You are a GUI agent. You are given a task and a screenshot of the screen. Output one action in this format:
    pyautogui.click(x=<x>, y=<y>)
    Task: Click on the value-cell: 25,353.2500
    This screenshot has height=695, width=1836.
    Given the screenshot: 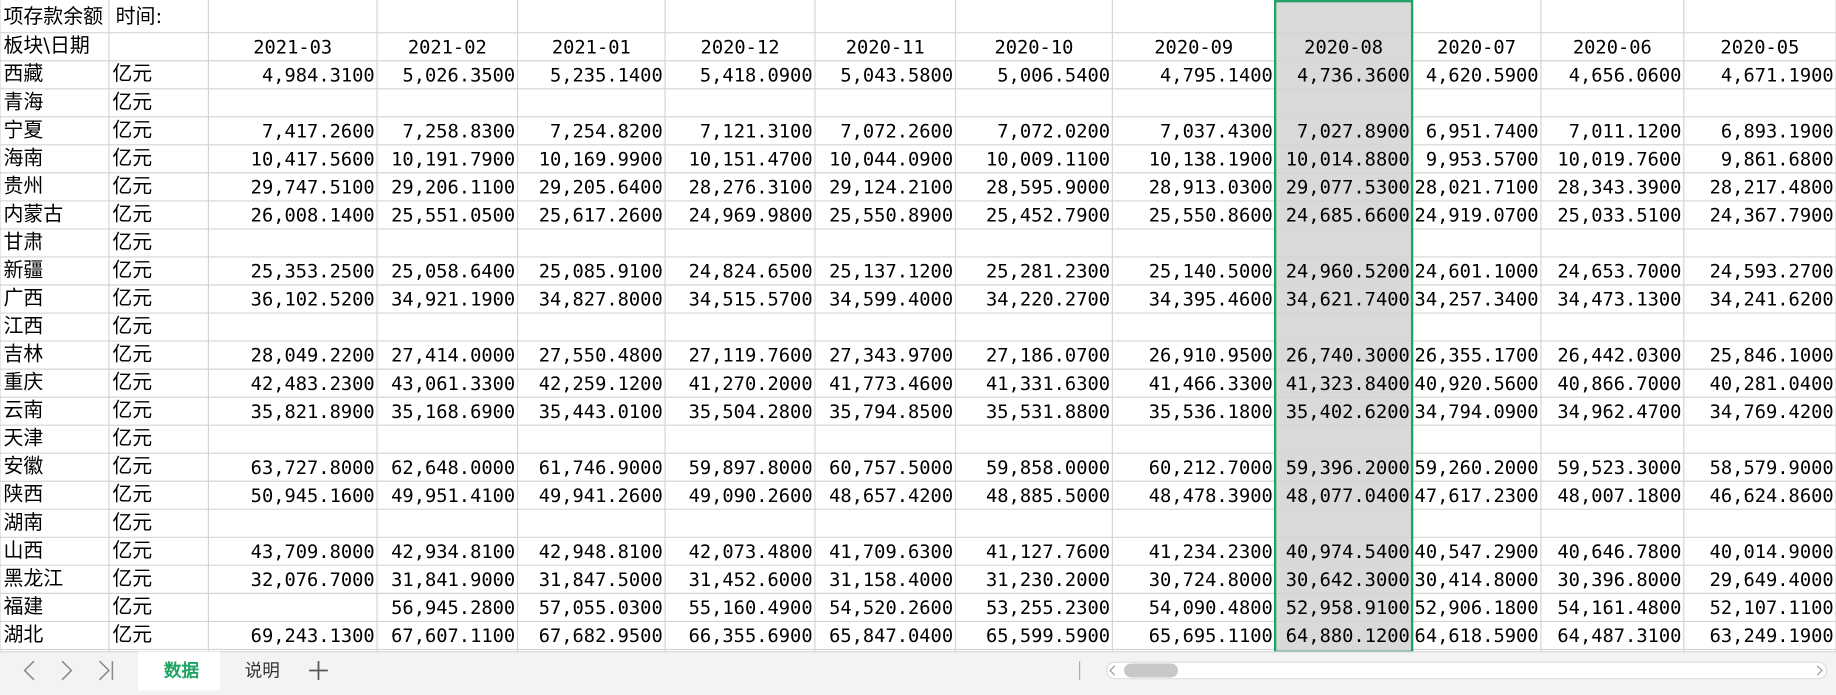 What is the action you would take?
    pyautogui.click(x=313, y=272)
    